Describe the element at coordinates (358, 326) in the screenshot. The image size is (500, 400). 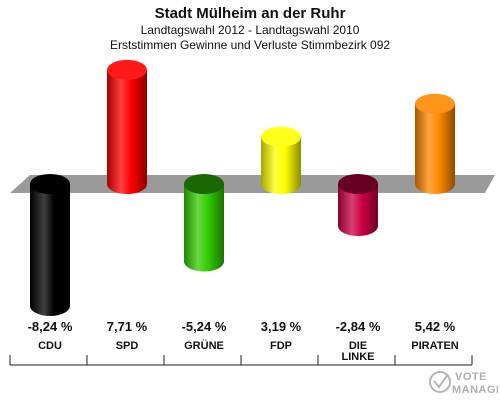
I see `value-label: -2,84 %` at that location.